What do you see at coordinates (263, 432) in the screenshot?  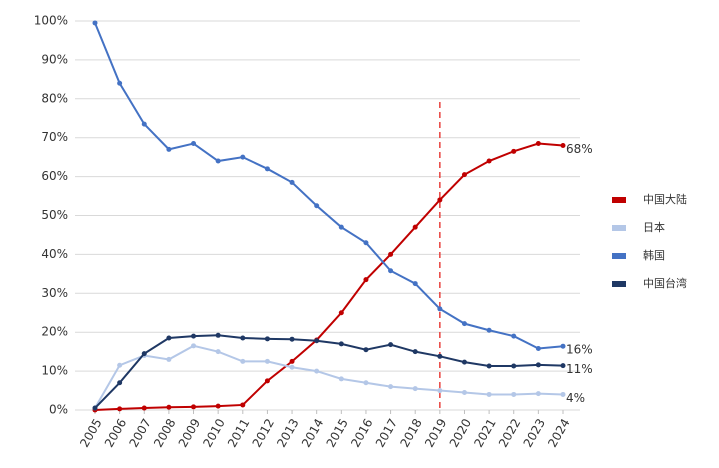 I see `x-tick-label: 2012` at bounding box center [263, 432].